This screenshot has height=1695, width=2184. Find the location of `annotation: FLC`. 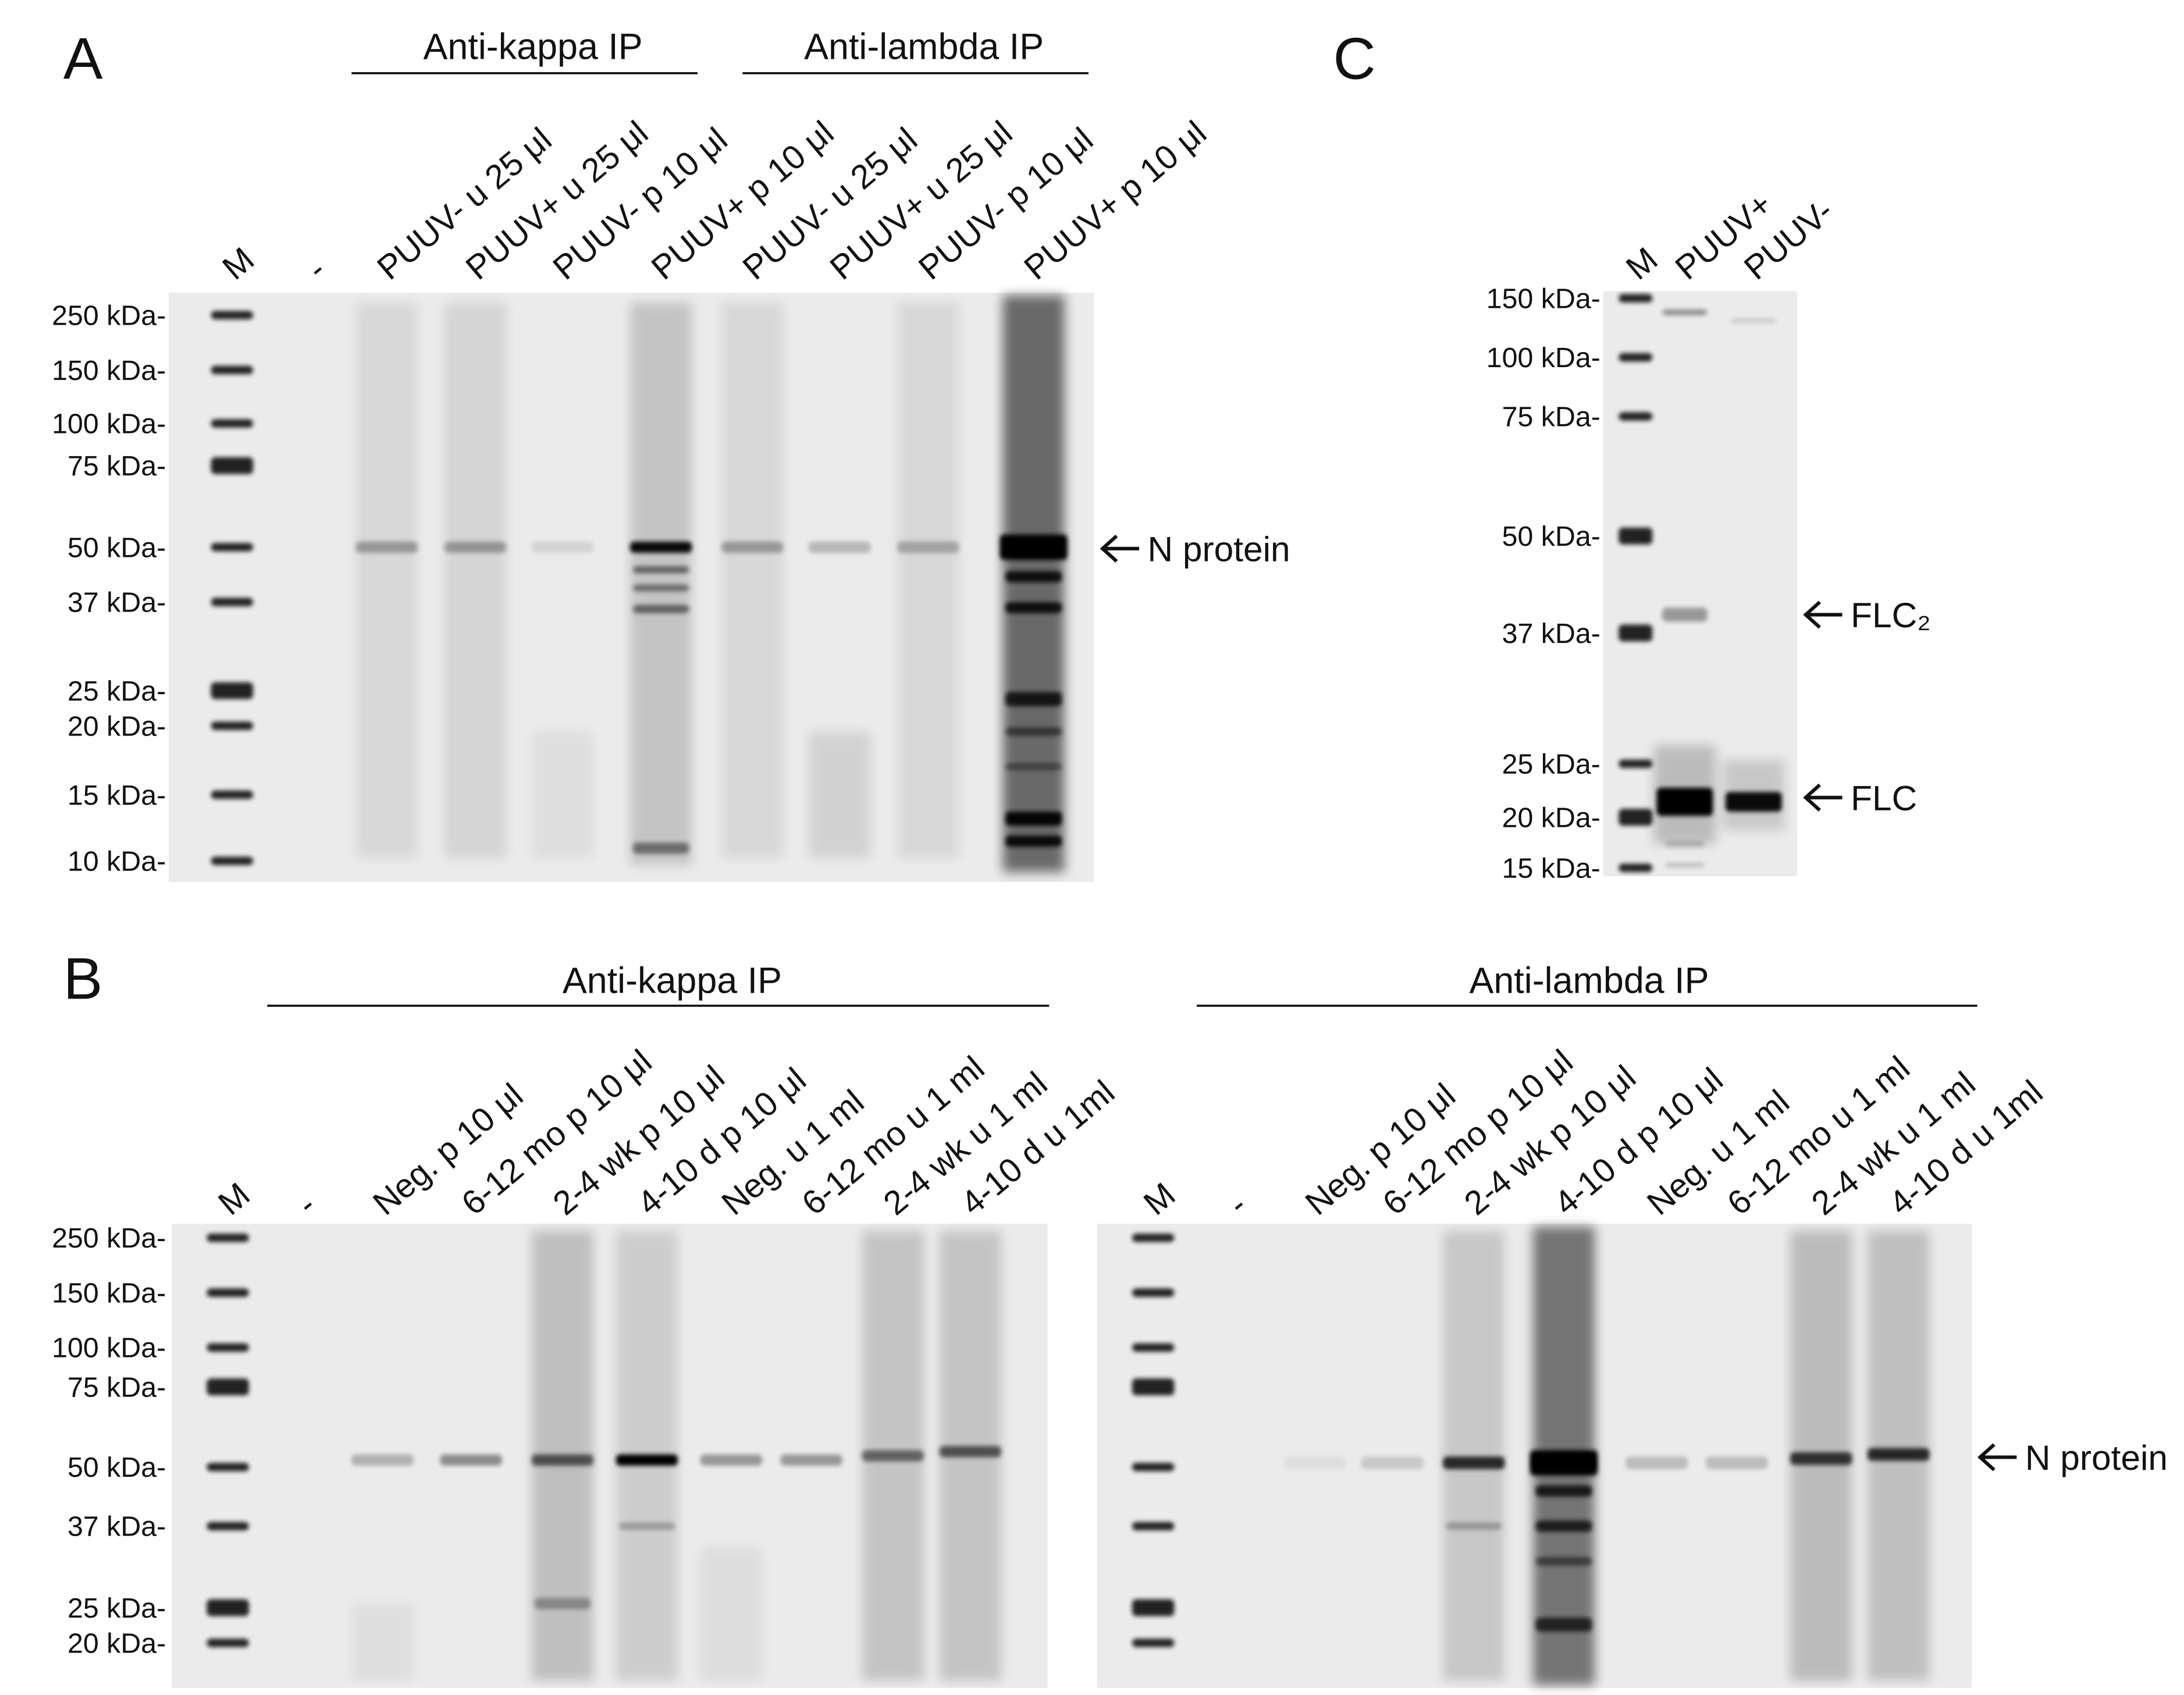

annotation: FLC is located at coordinates (1884, 798).